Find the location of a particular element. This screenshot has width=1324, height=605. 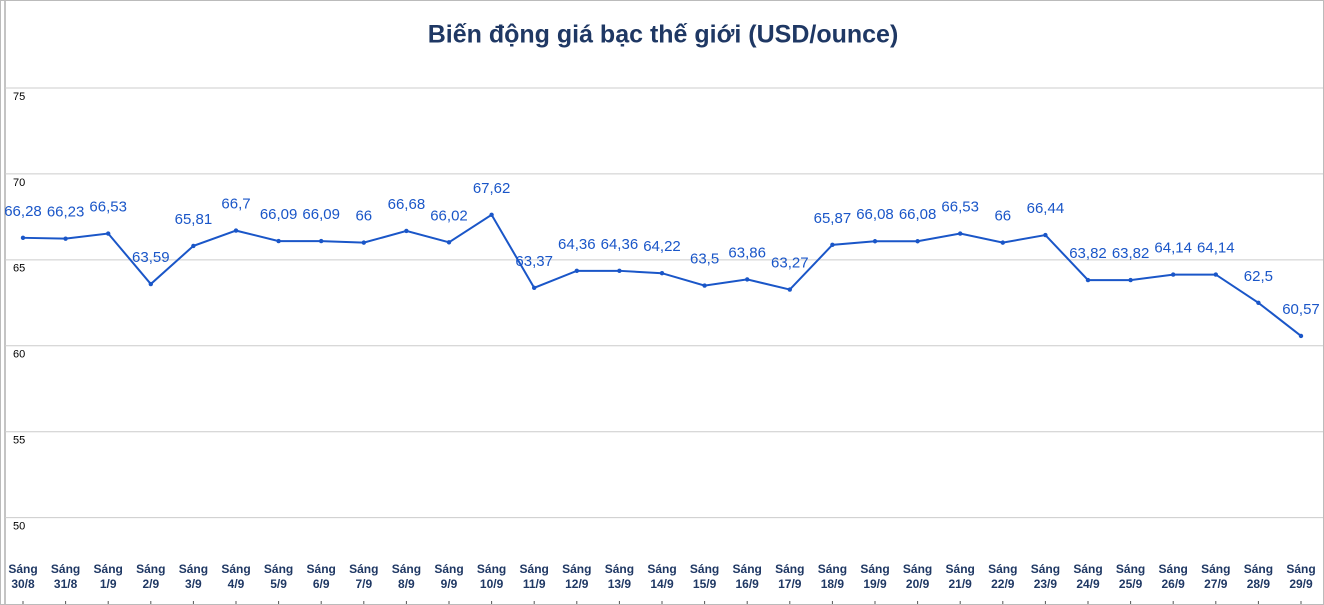

x-tick-label: Sáng 1/9 is located at coordinates (108, 576).